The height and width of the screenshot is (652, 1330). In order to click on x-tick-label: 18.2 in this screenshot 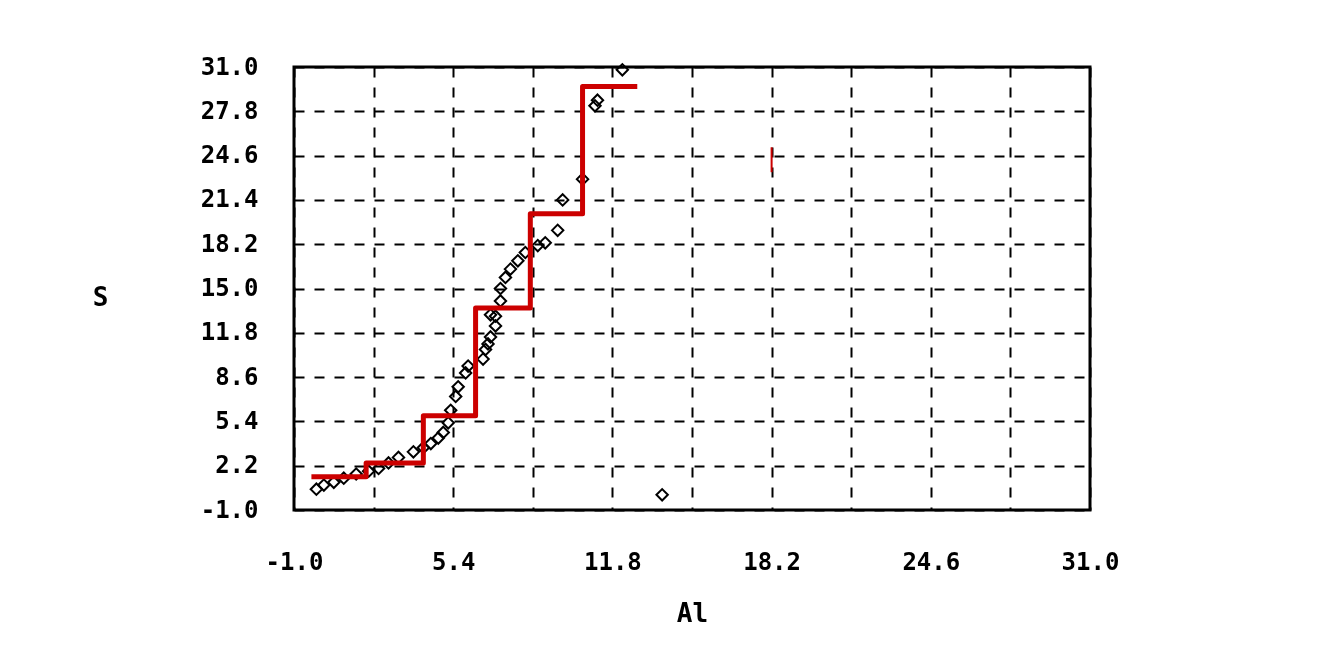, I will do `click(772, 561)`.